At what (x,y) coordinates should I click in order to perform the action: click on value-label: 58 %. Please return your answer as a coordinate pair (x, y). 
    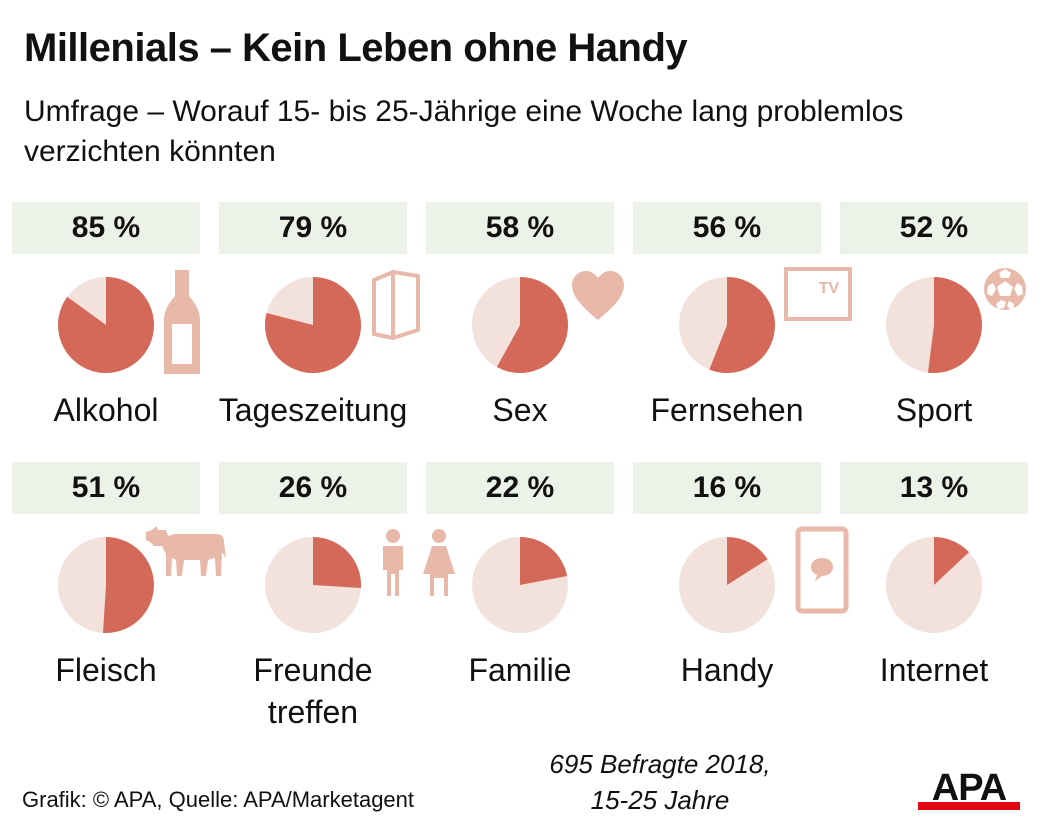
    Looking at the image, I should click on (520, 228).